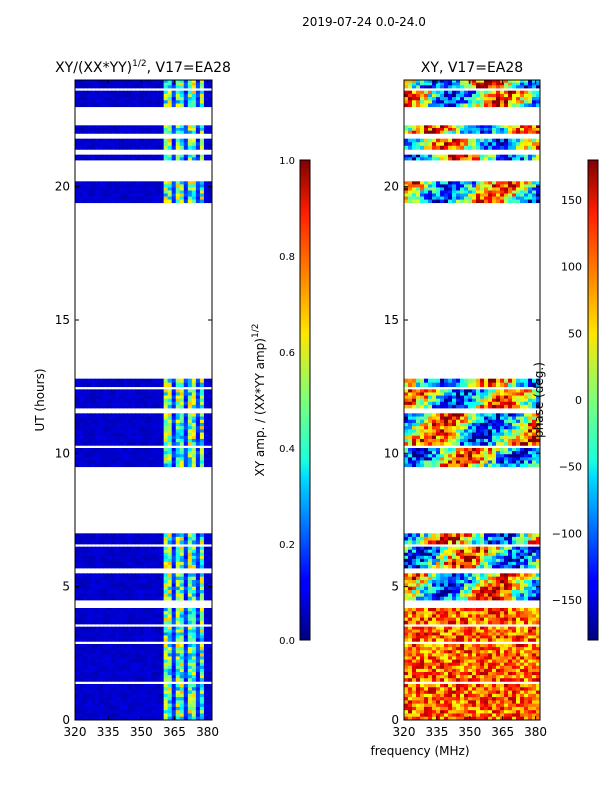 The width and height of the screenshot is (600, 800). What do you see at coordinates (287, 353) in the screenshot?
I see `colorbar-tick-label: 0.6` at bounding box center [287, 353].